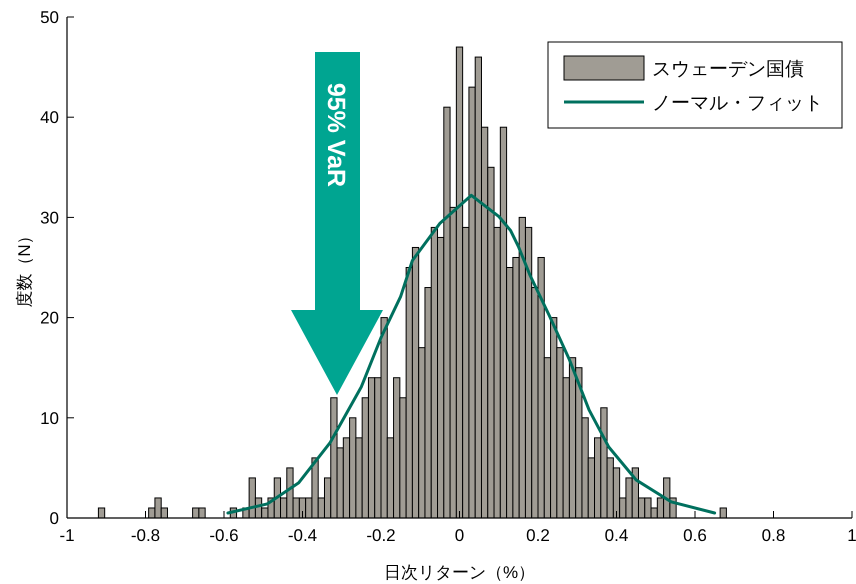  What do you see at coordinates (460, 572) in the screenshot?
I see `x-axis-title: 日次リターン（%）` at bounding box center [460, 572].